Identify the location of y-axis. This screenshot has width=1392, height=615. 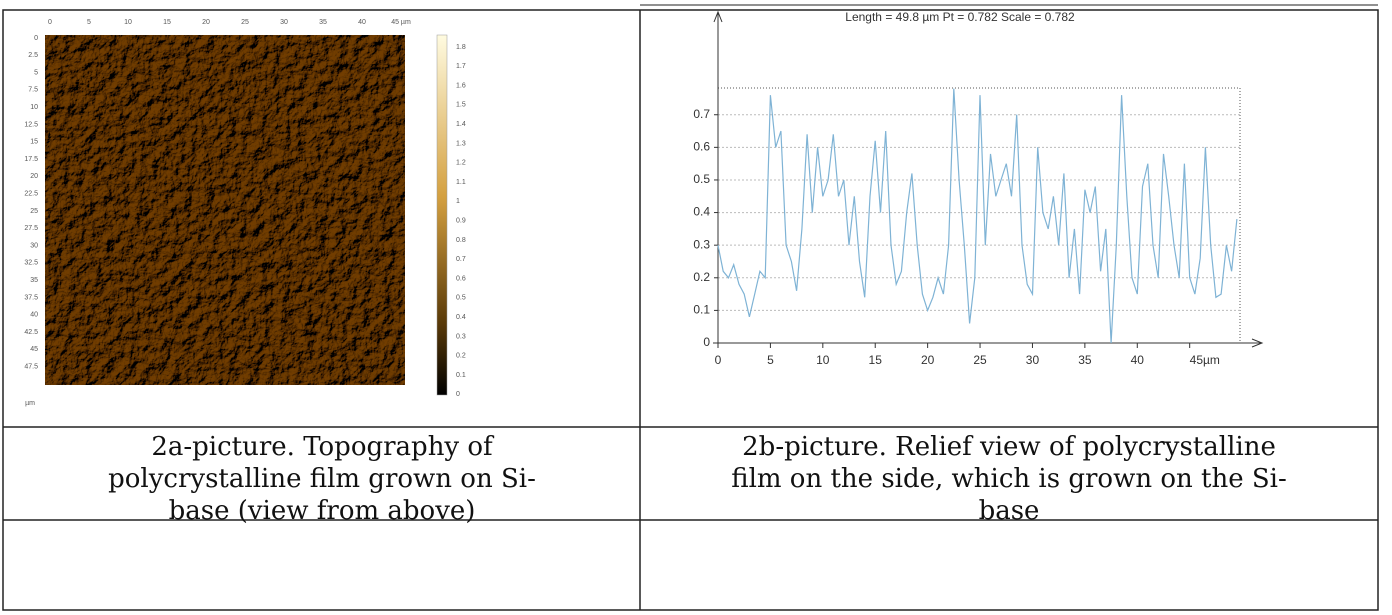
(718, 179).